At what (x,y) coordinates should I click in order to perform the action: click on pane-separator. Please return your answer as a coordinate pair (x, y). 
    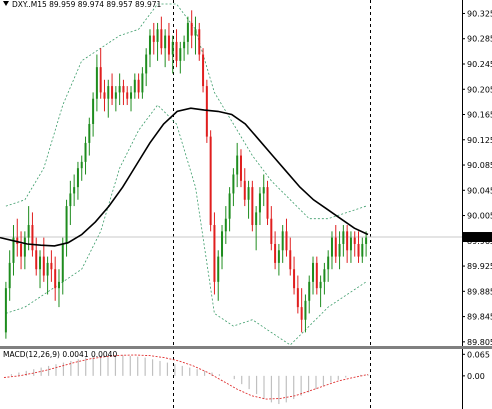
    Looking at the image, I should click on (246, 347).